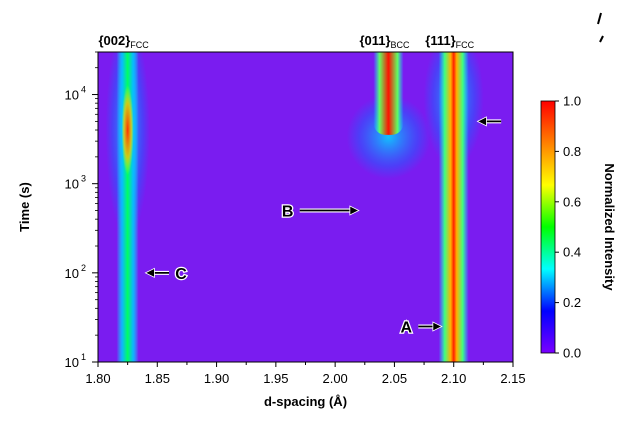  I want to click on annotation: C, so click(166, 274).